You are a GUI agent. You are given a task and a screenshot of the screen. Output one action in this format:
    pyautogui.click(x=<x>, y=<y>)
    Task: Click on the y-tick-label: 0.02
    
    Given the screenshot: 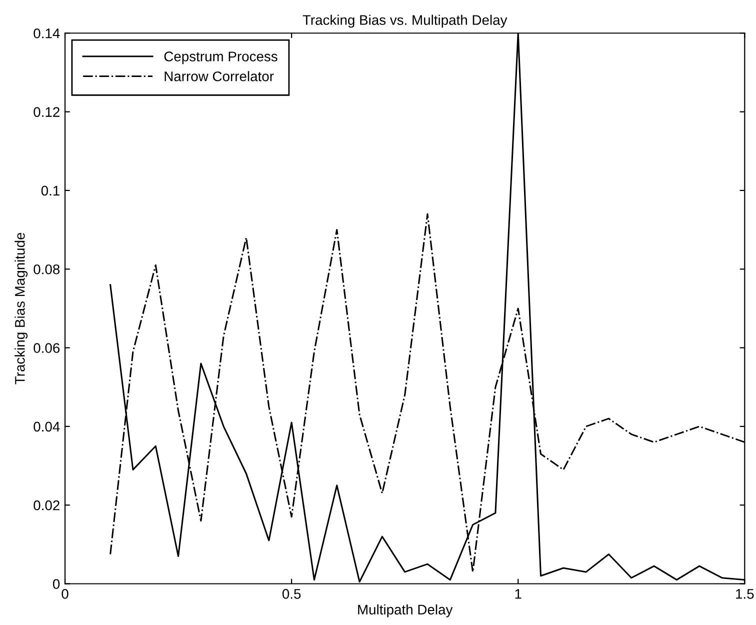 What is the action you would take?
    pyautogui.click(x=47, y=505)
    